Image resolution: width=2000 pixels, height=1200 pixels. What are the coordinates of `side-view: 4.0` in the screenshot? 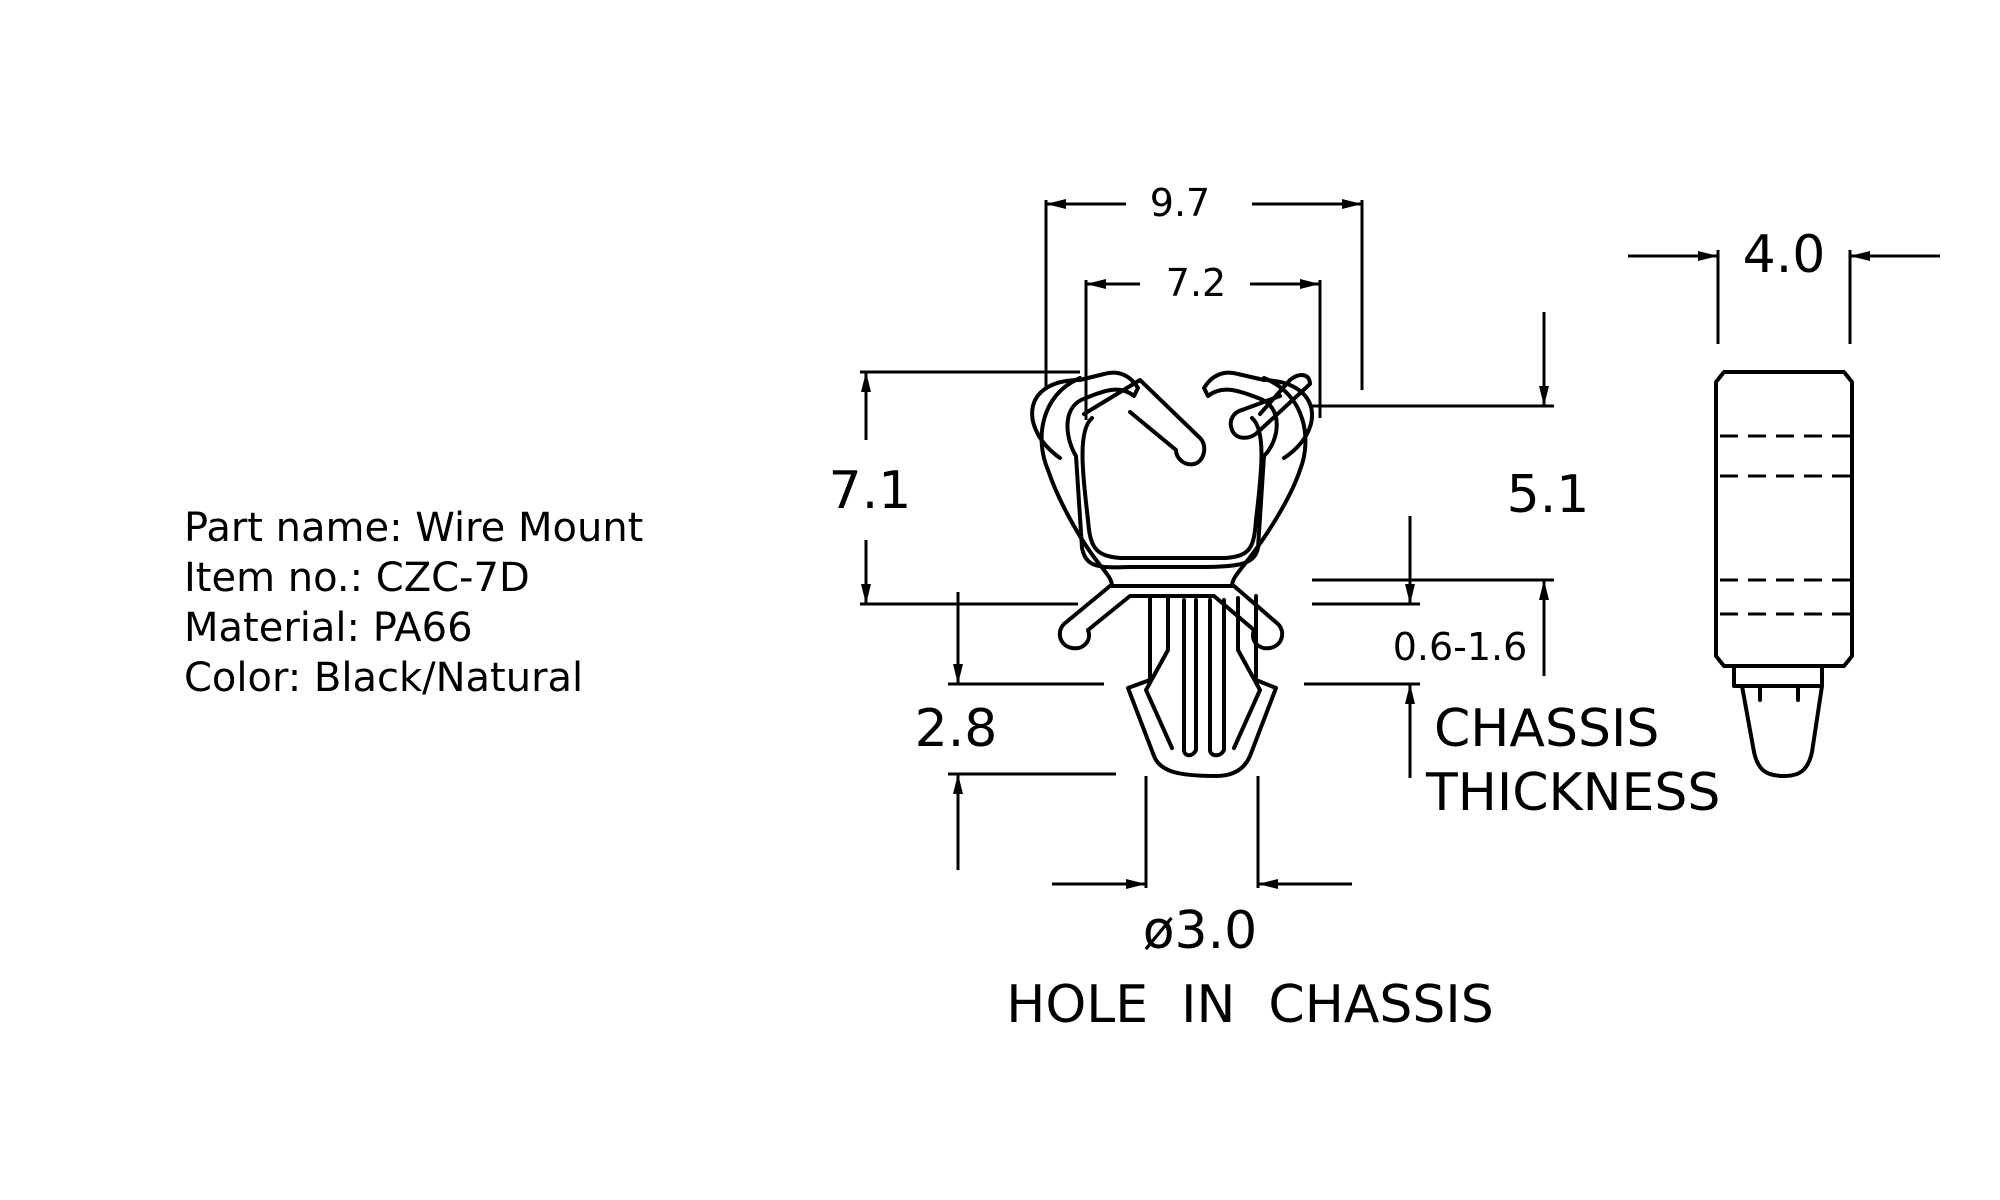 It's located at (1784, 501).